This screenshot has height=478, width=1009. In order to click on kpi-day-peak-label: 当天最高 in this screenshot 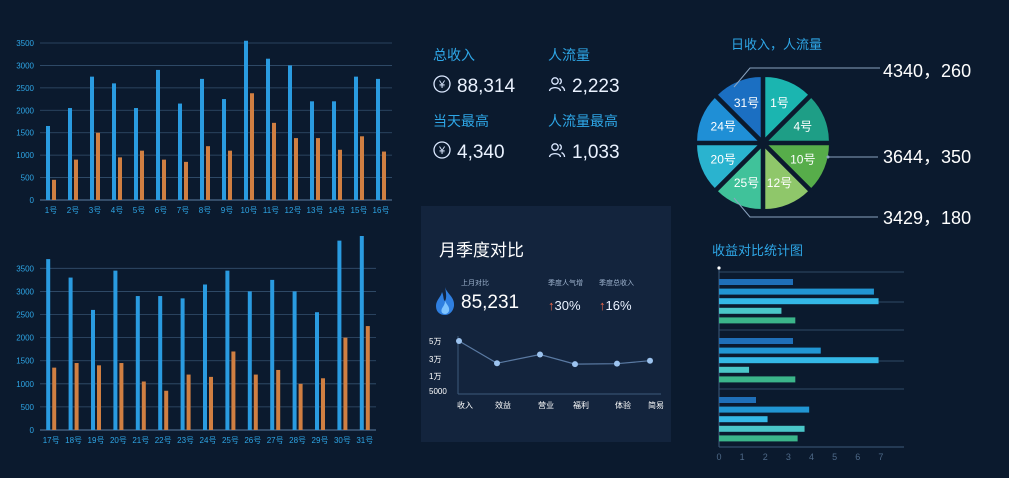, I will do `click(461, 121)`.